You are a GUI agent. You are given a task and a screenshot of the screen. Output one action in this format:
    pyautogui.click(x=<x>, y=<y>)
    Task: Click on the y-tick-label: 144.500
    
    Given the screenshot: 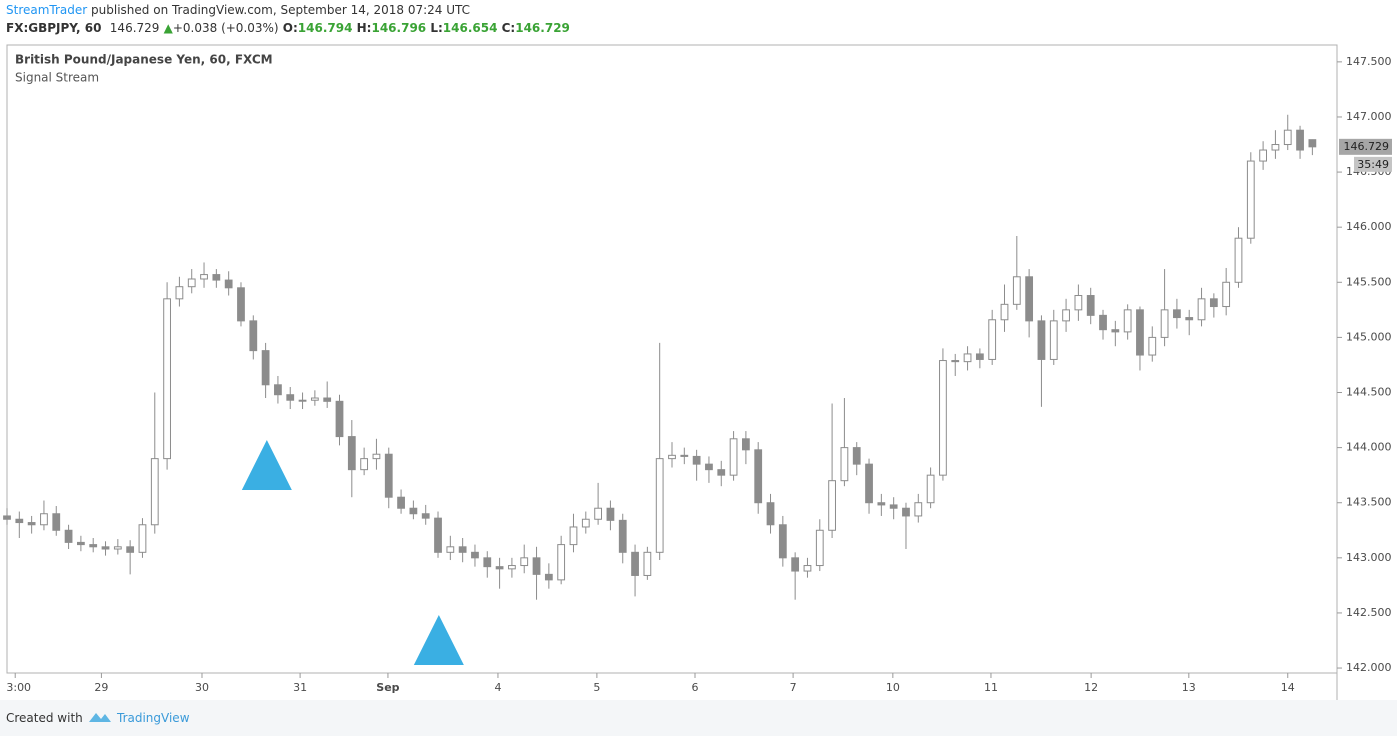 What is the action you would take?
    pyautogui.click(x=1369, y=392)
    